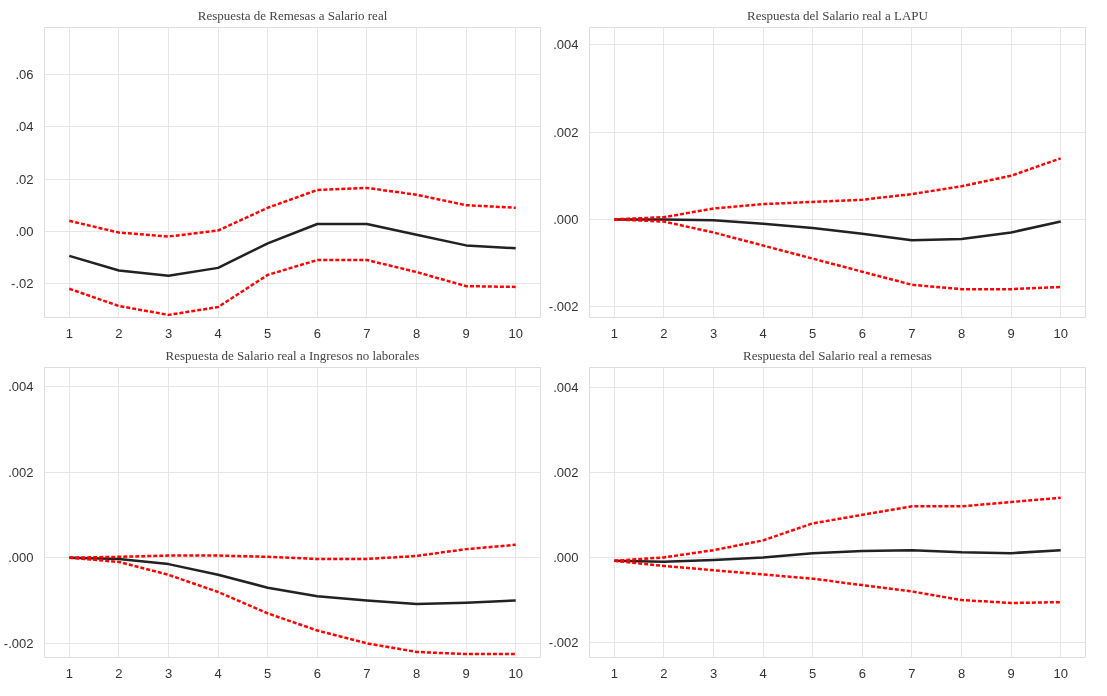  Describe the element at coordinates (22, 284) in the screenshot. I see `y-tick-label: -.02` at that location.